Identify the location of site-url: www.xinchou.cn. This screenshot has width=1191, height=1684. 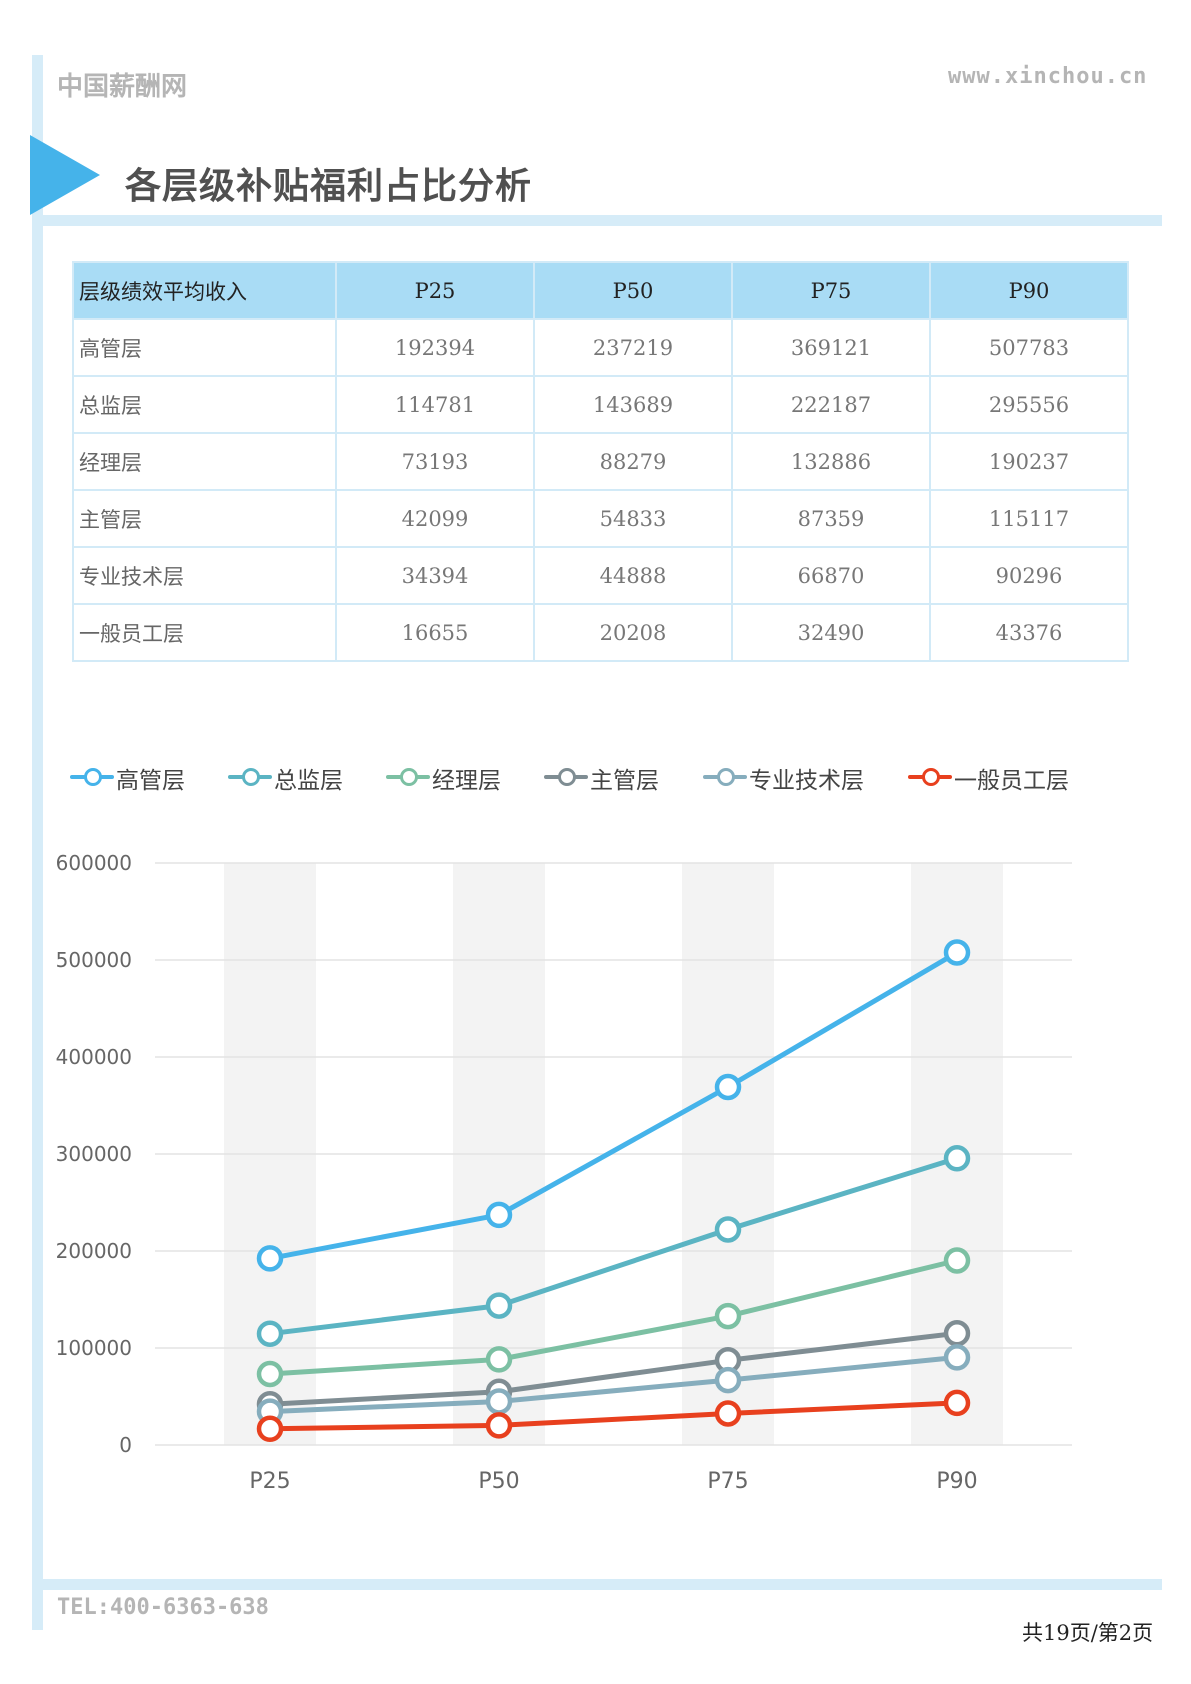
(1048, 76).